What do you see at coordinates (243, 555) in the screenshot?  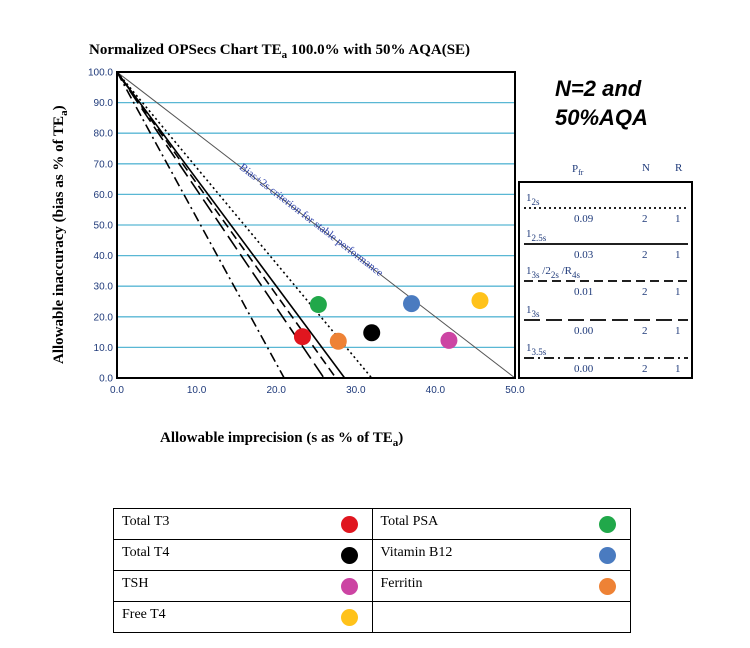 I see `legend-cell: Total T4` at bounding box center [243, 555].